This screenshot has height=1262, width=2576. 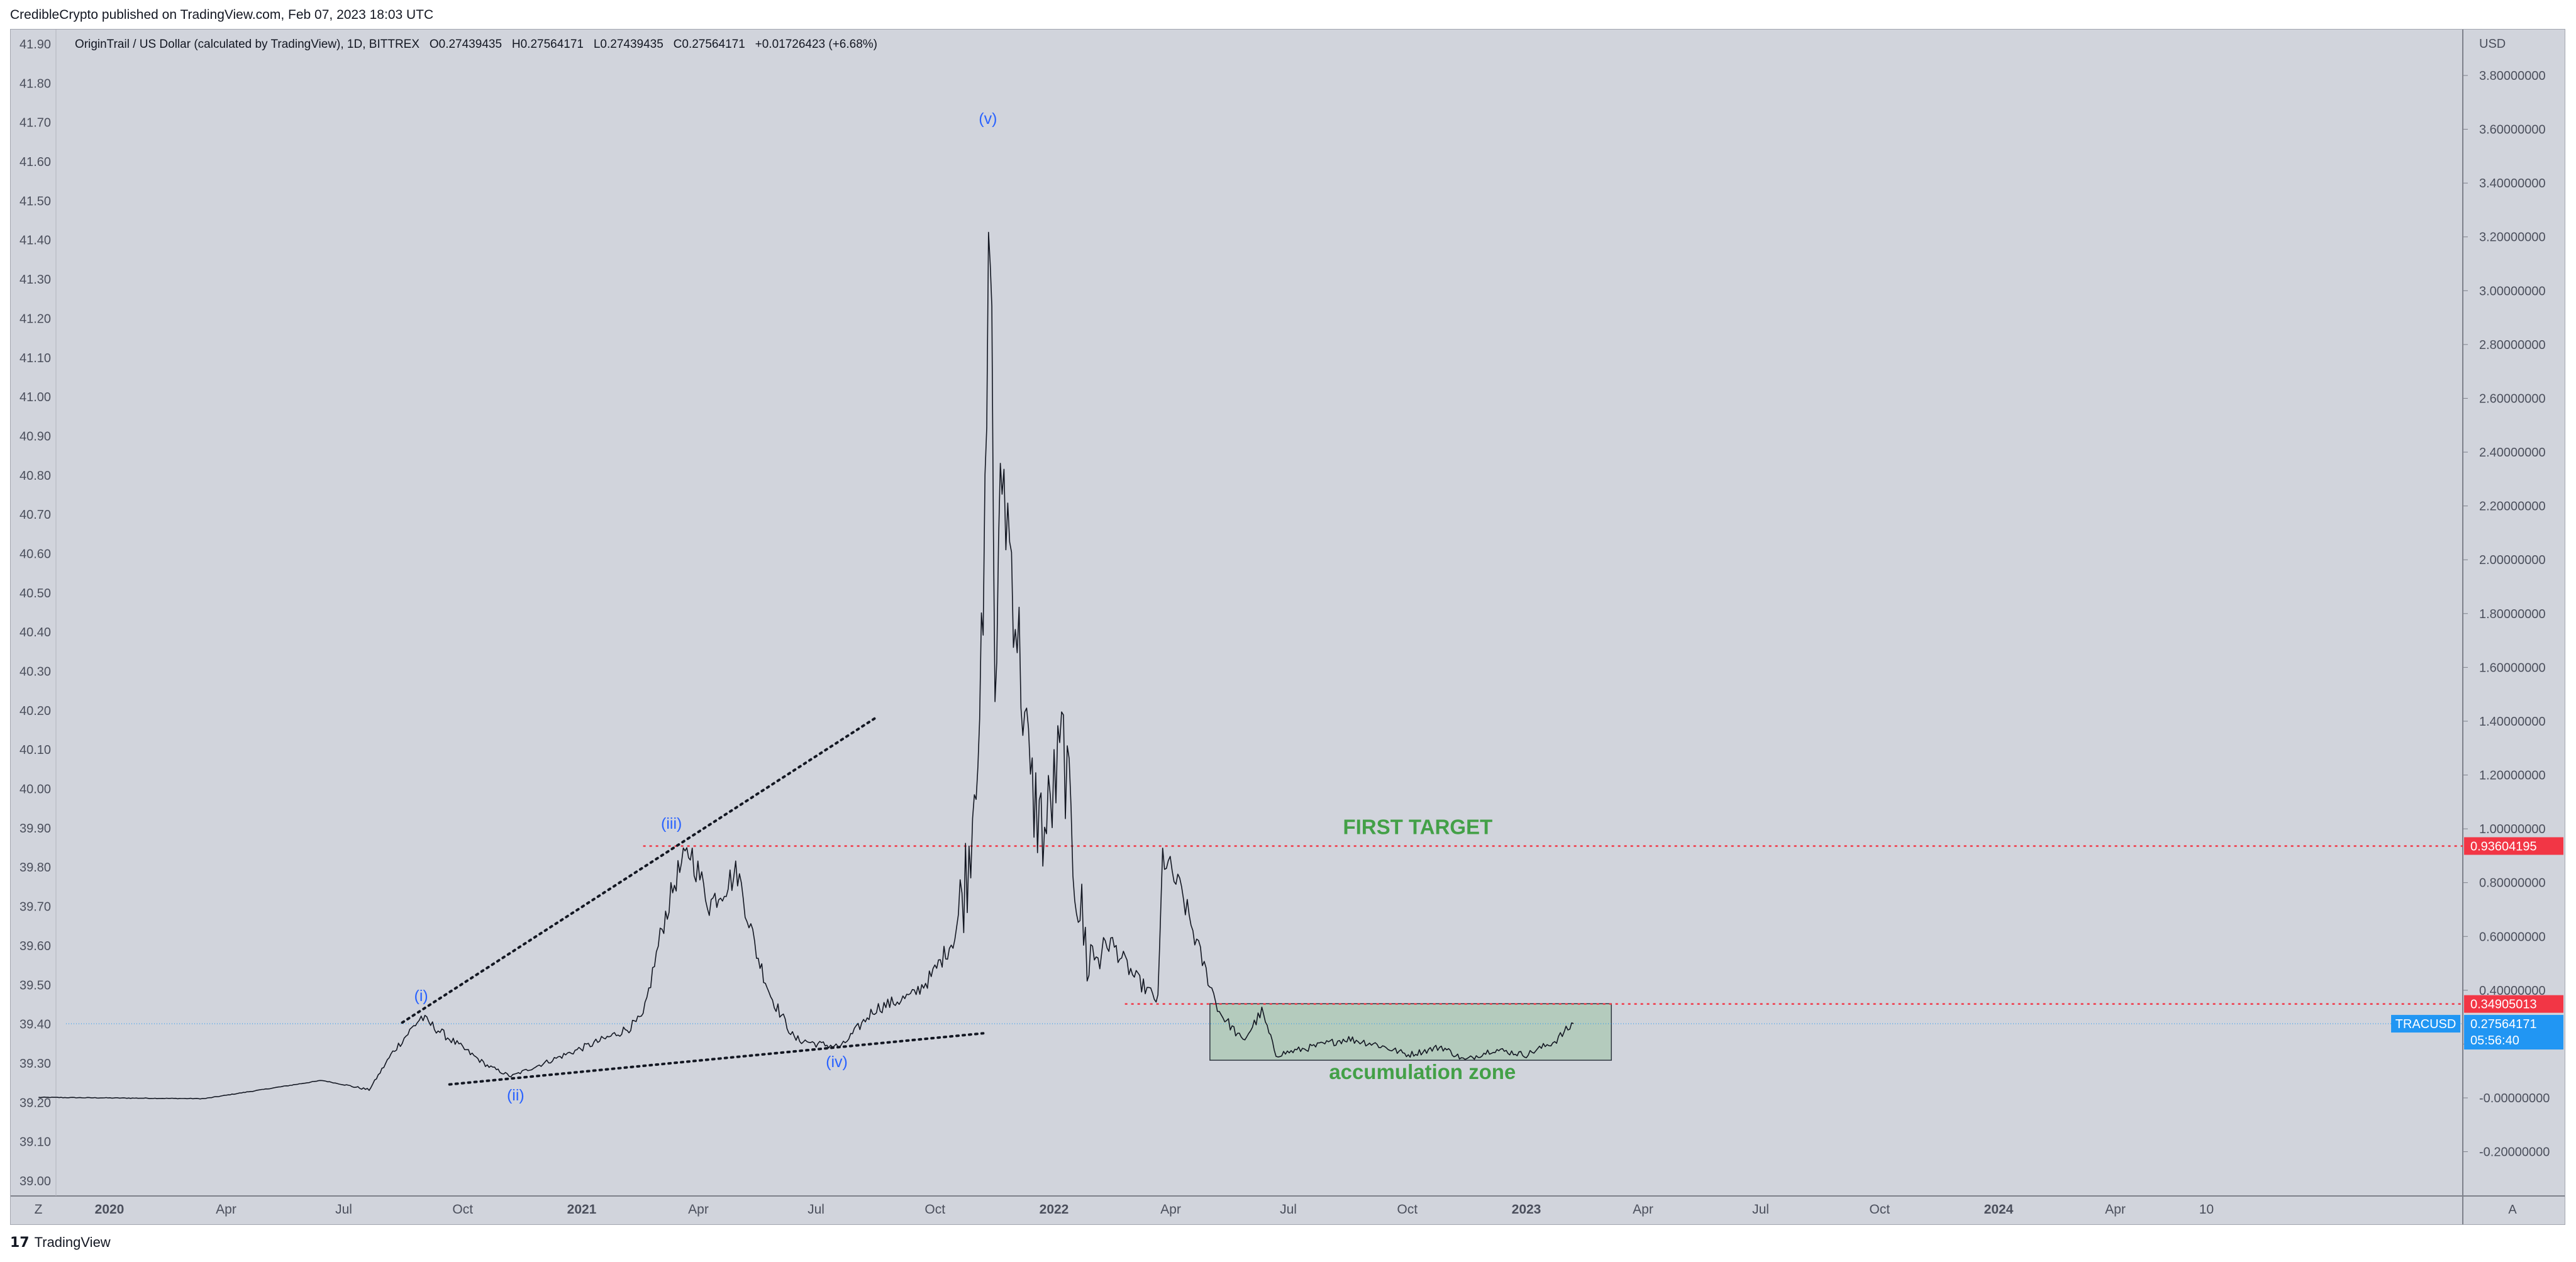 What do you see at coordinates (35, 1064) in the screenshot?
I see `left-axis-tick-label: 39.30` at bounding box center [35, 1064].